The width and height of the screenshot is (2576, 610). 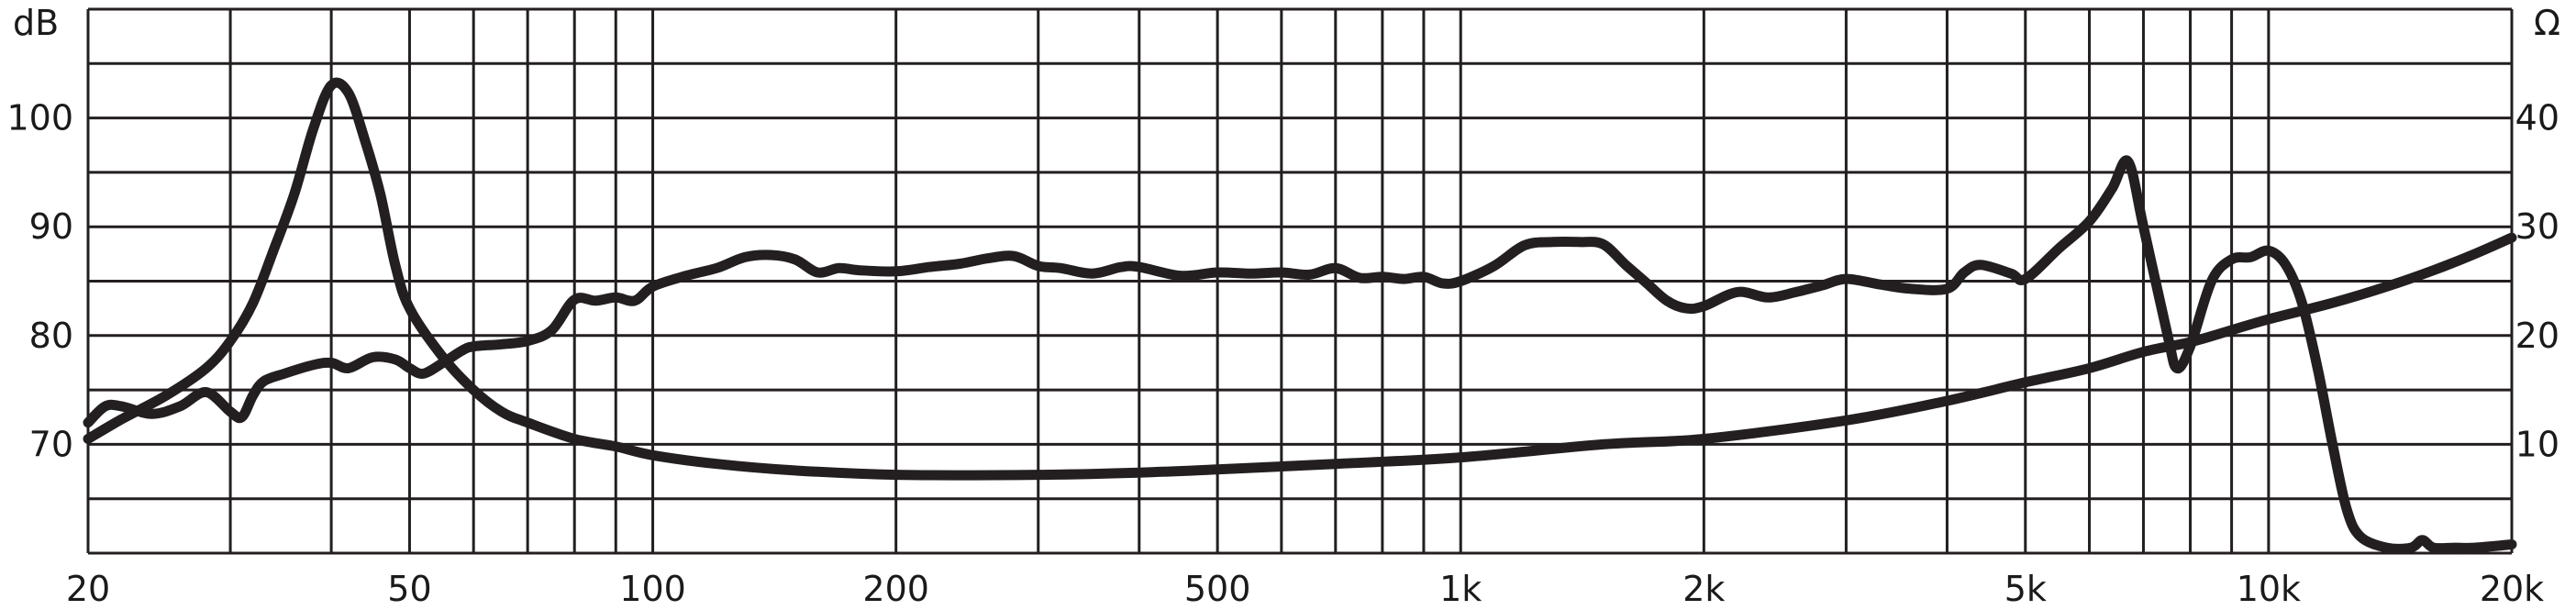 What do you see at coordinates (51, 226) in the screenshot?
I see `y-left-tick-label: 90` at bounding box center [51, 226].